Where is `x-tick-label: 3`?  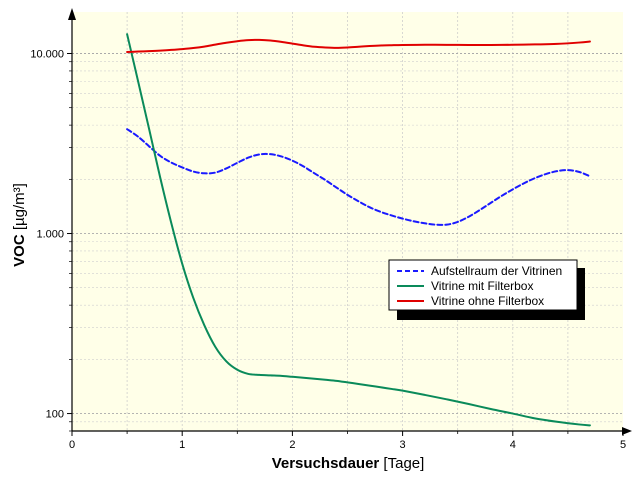 x-tick-label: 3 is located at coordinates (403, 445).